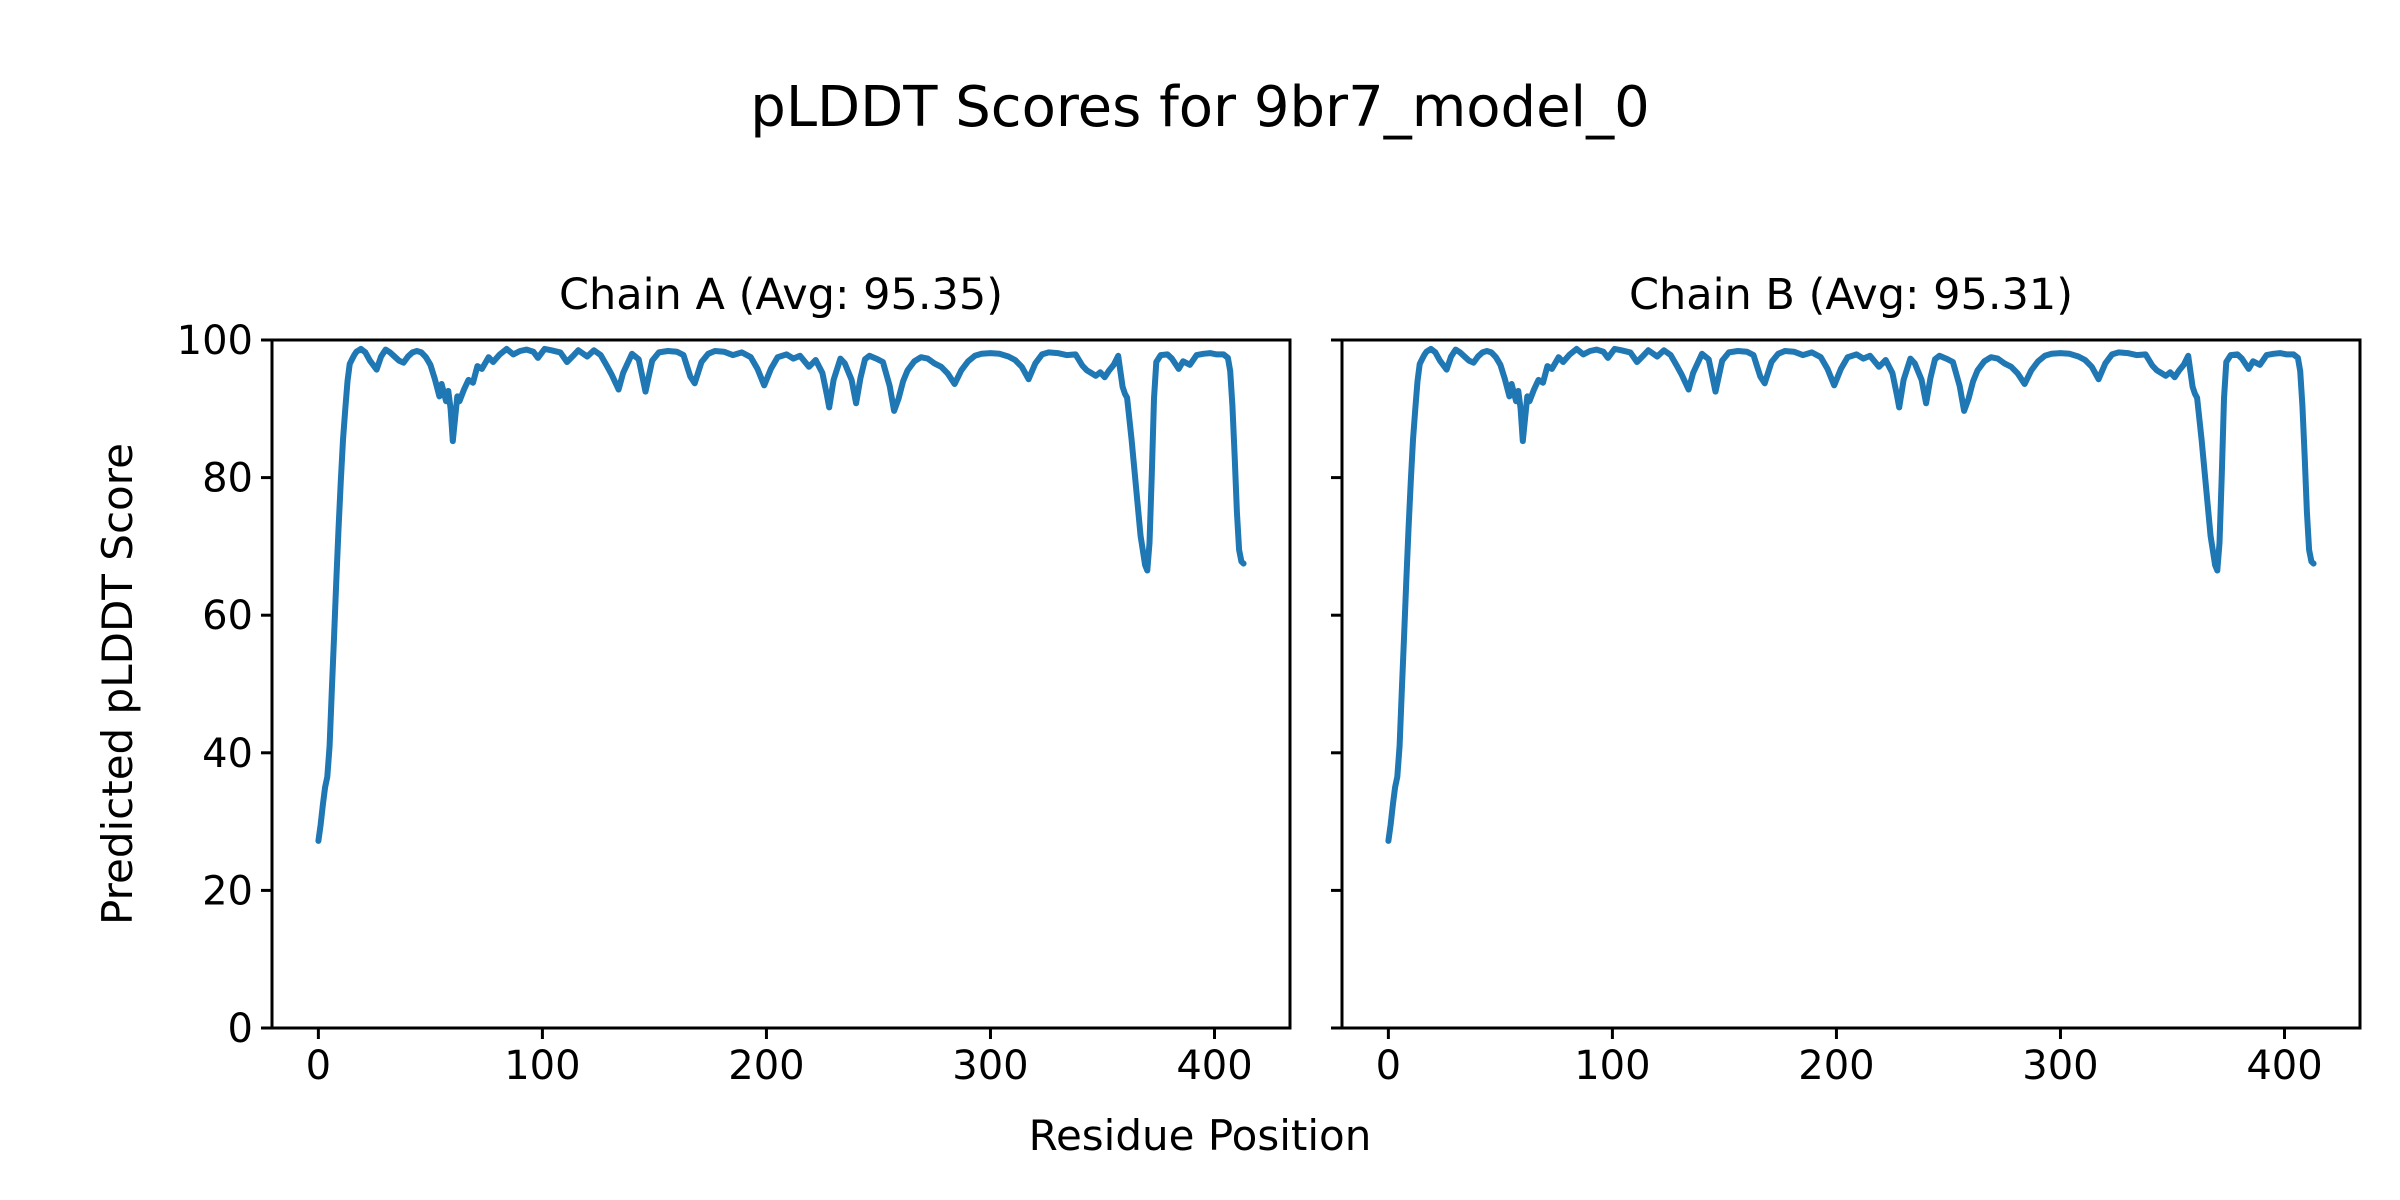  What do you see at coordinates (1200, 107) in the screenshot?
I see `figure-title: pLDDT Scores for 9br7_model_0` at bounding box center [1200, 107].